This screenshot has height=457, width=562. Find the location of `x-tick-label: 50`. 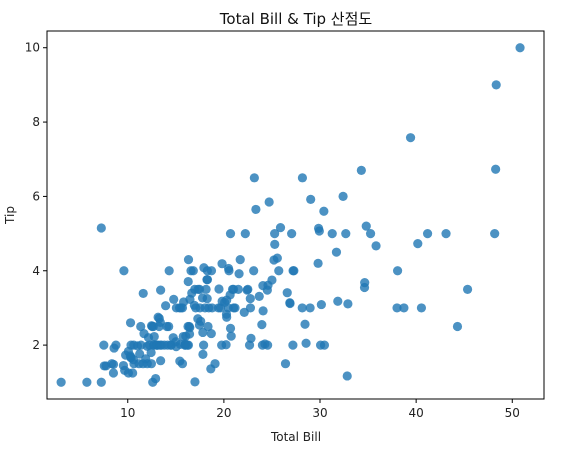

x-tick-label: 50 is located at coordinates (512, 413).